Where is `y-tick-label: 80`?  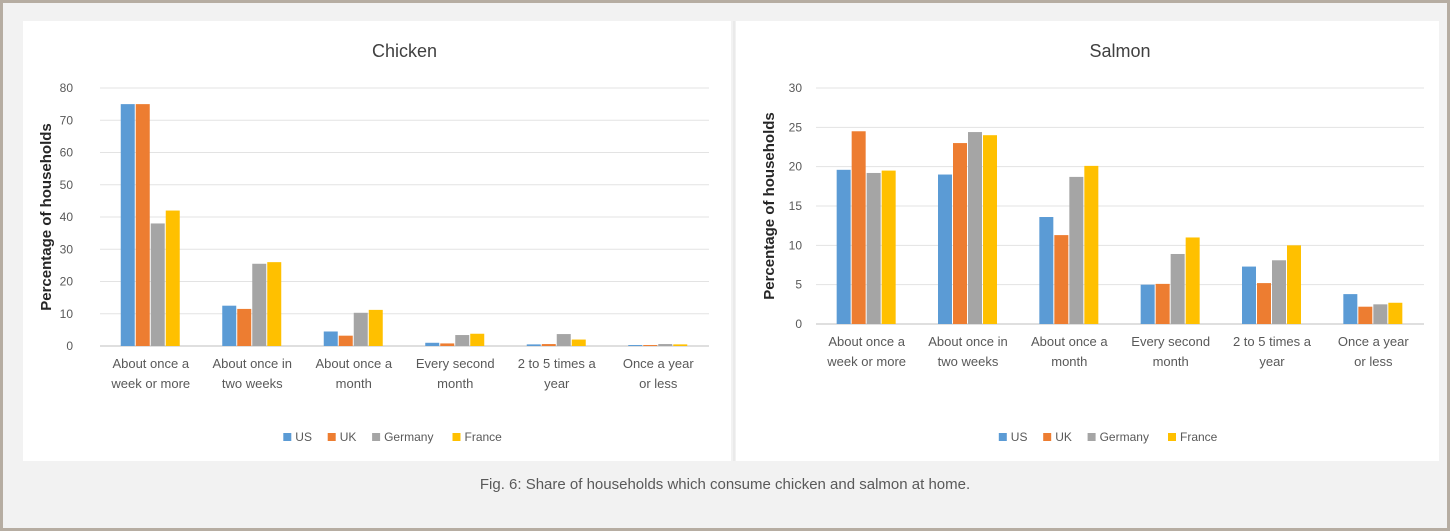 y-tick-label: 80 is located at coordinates (67, 88).